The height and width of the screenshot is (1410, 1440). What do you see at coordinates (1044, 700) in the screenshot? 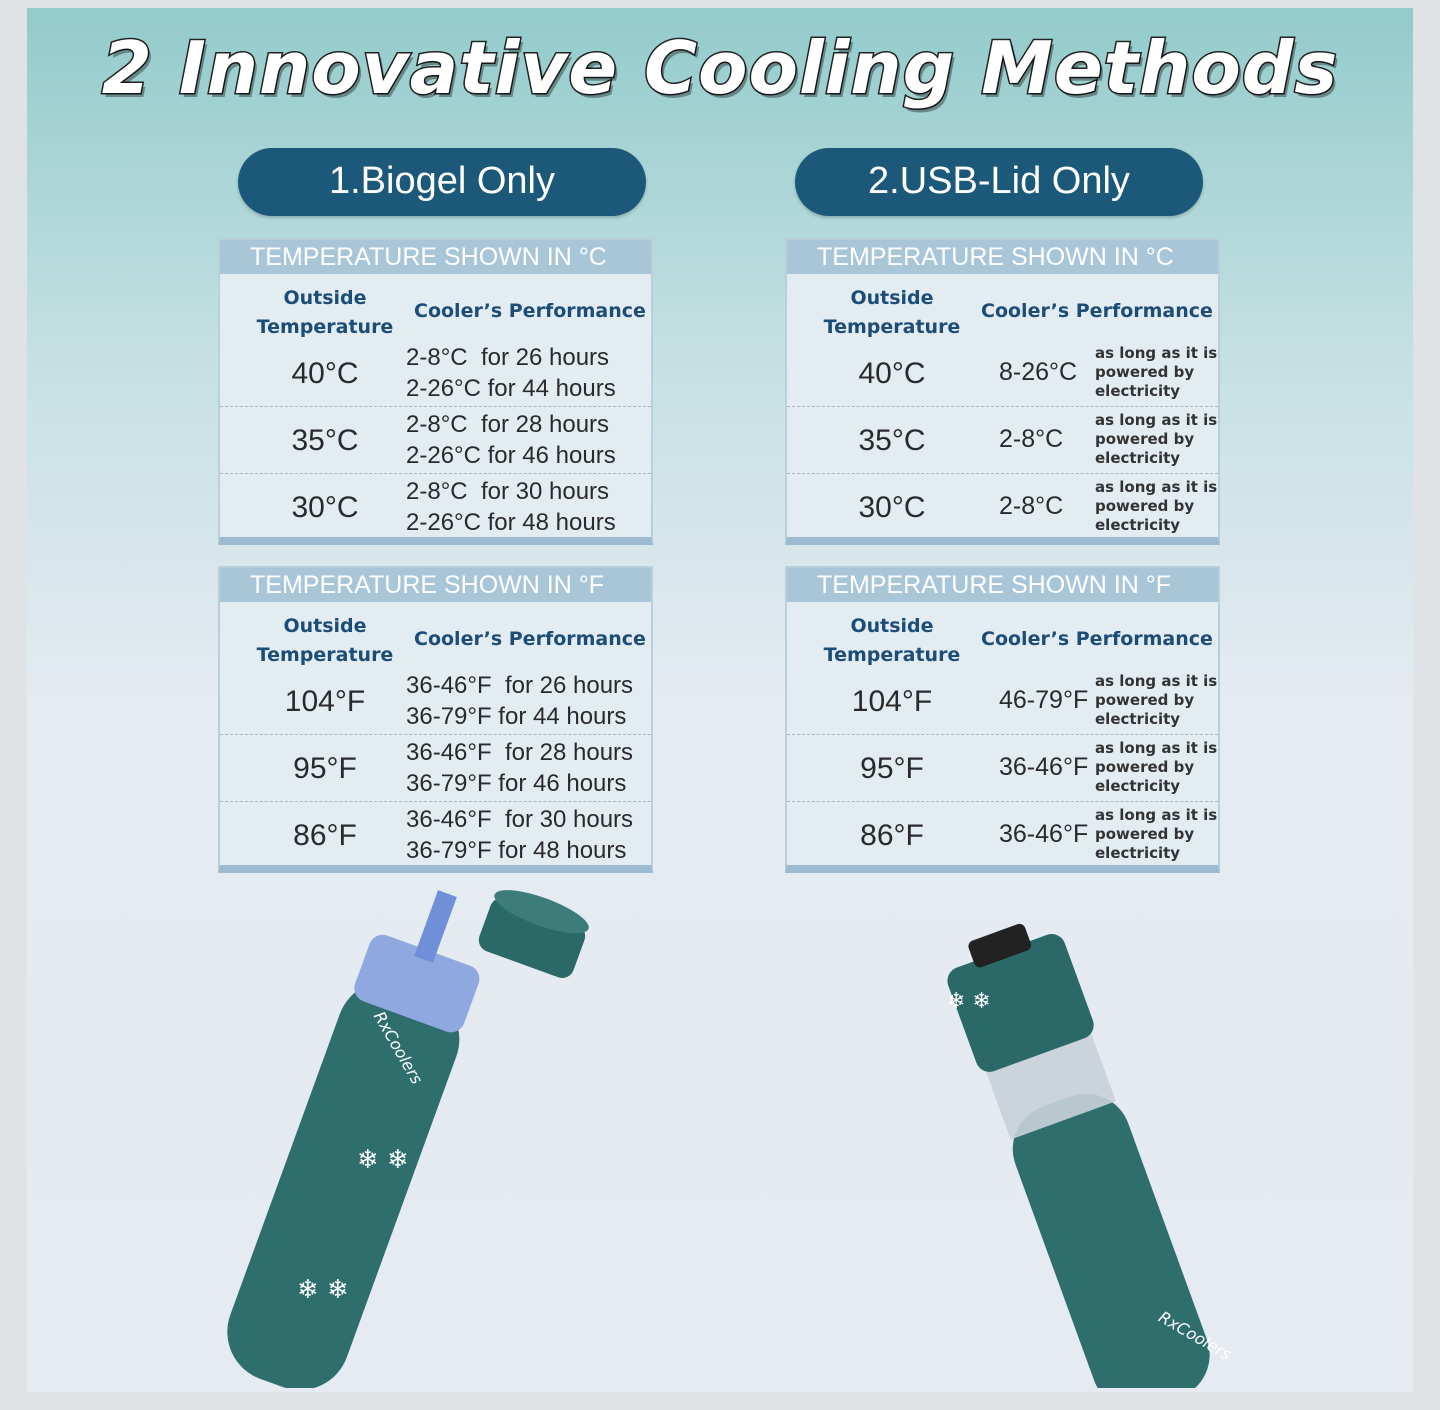
I see `temperature-range: 46-79°F` at bounding box center [1044, 700].